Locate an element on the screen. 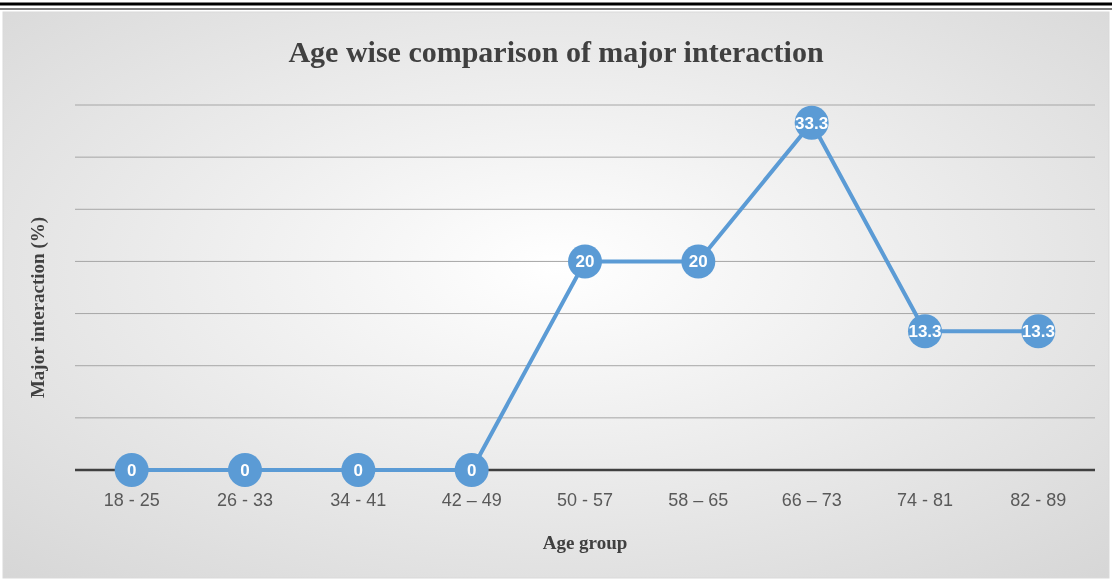  x-tick-label: 42 – 49 is located at coordinates (471, 500).